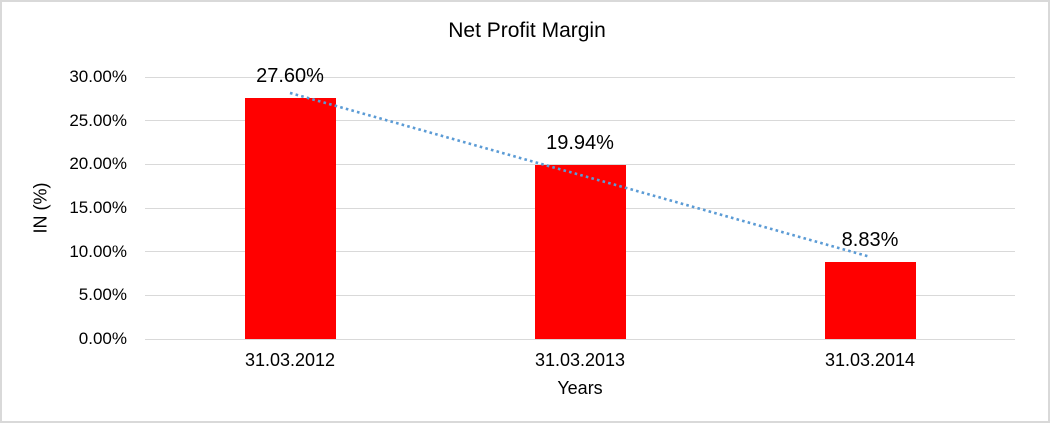 The image size is (1052, 427). Describe the element at coordinates (98, 164) in the screenshot. I see `y-tick-label: 20.00%` at that location.